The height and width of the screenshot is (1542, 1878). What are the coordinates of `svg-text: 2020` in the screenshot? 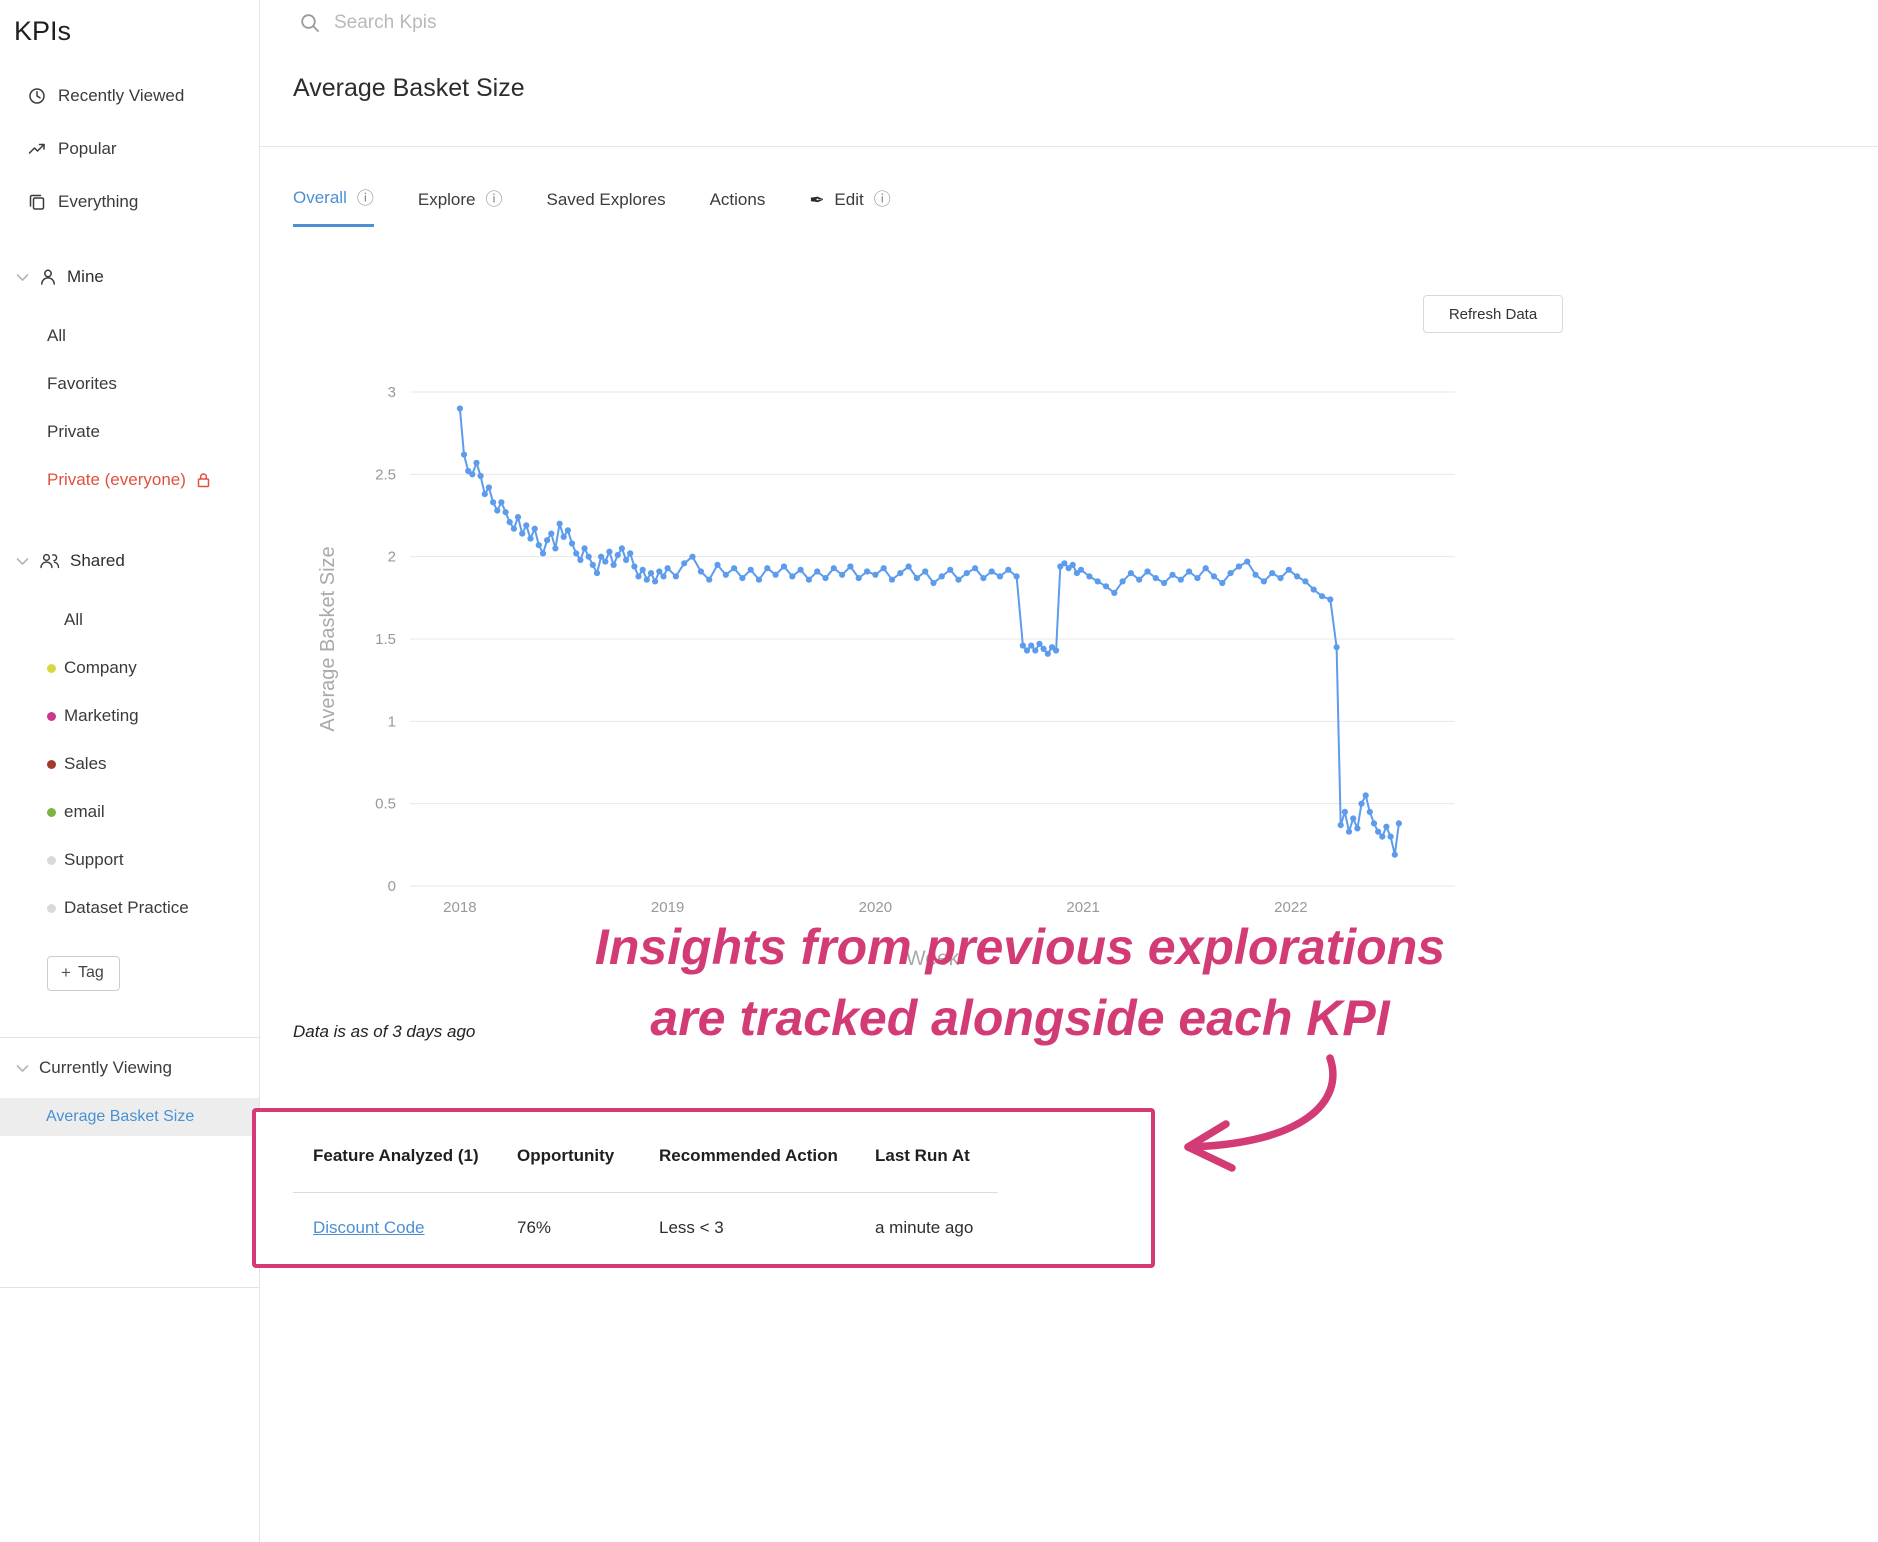 It's located at (875, 907).